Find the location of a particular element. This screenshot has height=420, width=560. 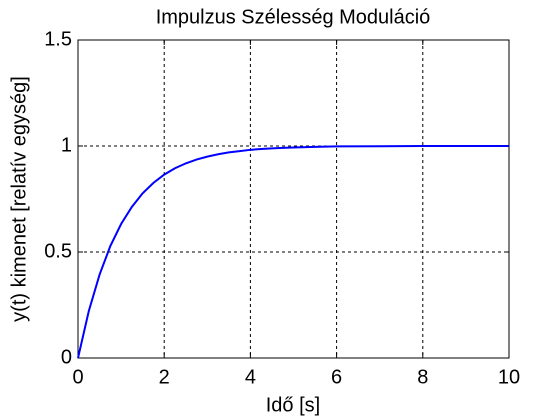

x-tick-label: 6 is located at coordinates (336, 377).